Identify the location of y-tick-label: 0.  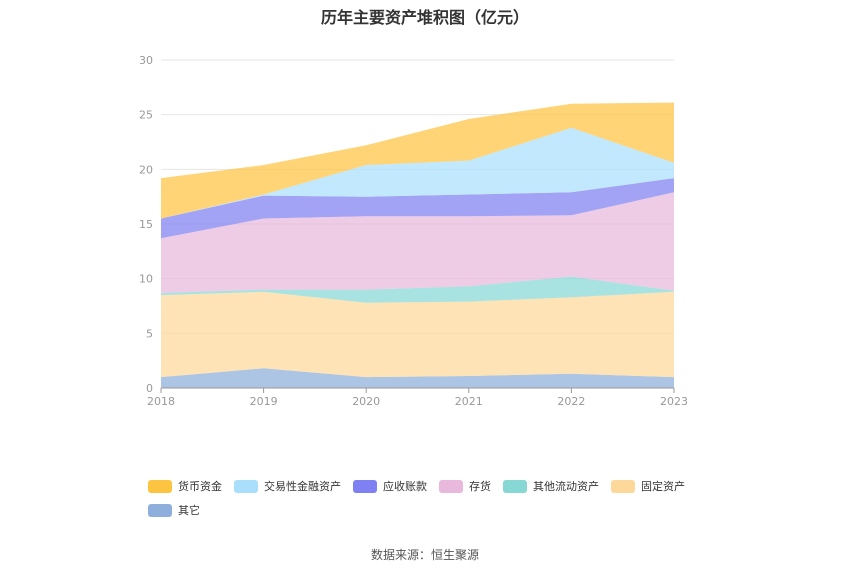
(149, 388).